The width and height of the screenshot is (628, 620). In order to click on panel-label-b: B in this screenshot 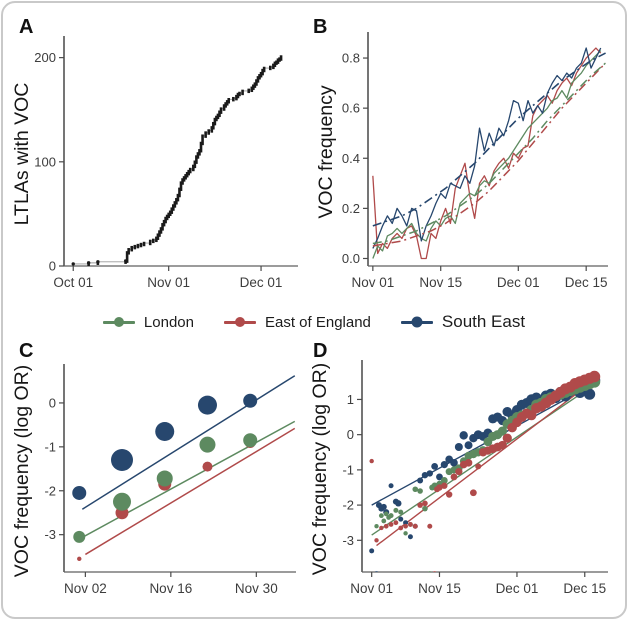, I will do `click(320, 27)`.